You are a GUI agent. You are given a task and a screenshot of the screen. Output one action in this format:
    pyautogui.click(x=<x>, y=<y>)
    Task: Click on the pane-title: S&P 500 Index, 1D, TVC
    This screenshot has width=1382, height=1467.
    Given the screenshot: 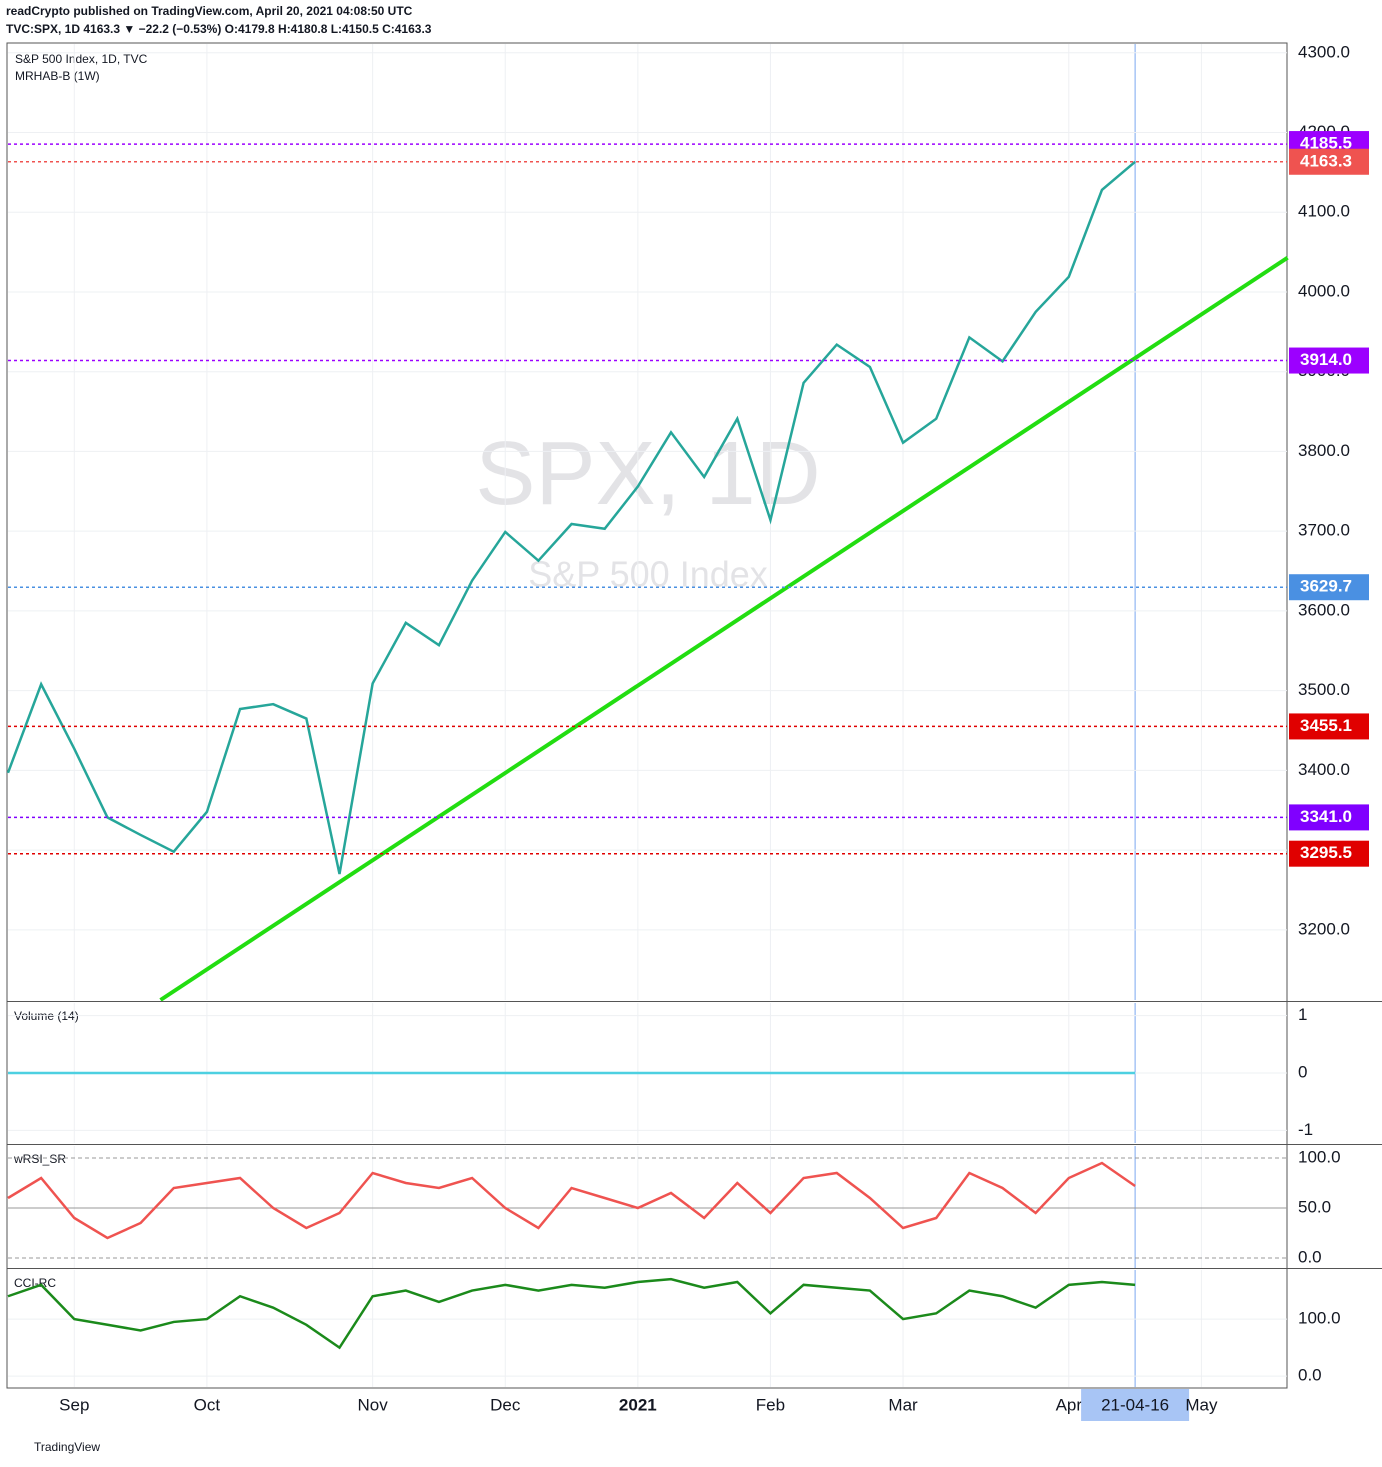 What is the action you would take?
    pyautogui.click(x=81, y=59)
    